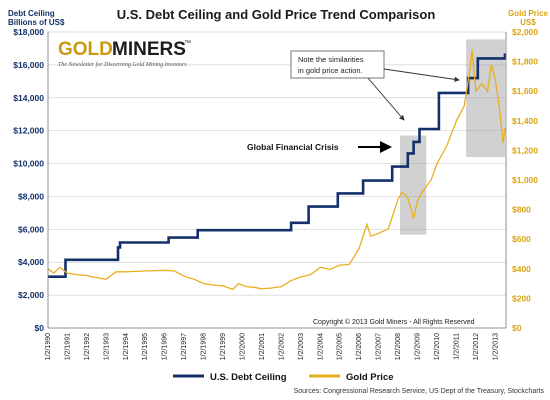 This screenshot has width=550, height=400. What do you see at coordinates (28, 164) in the screenshot?
I see `left-tick-label: $10,000` at bounding box center [28, 164].